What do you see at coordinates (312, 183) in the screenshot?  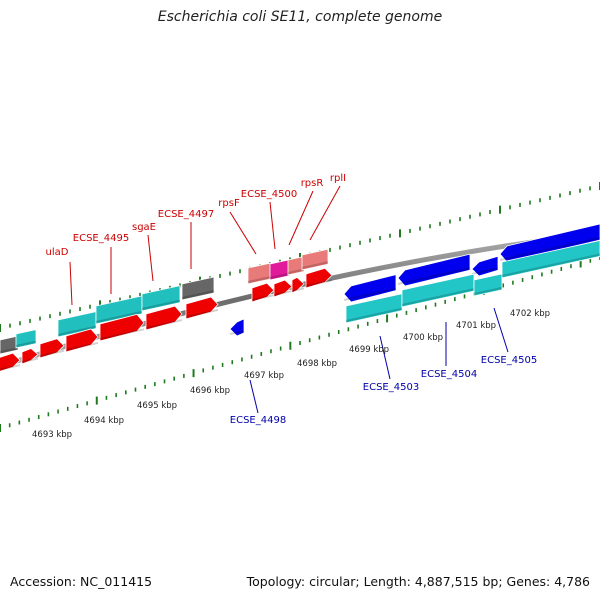 I see `gene-label: rpsR` at bounding box center [312, 183].